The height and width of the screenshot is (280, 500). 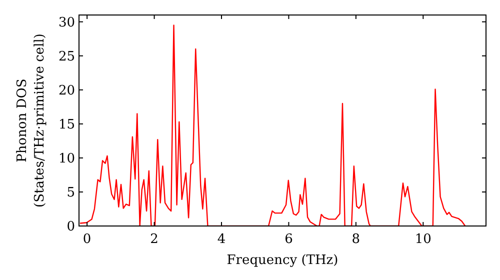 What do you see at coordinates (154, 239) in the screenshot?
I see `x-tick-label: 2` at bounding box center [154, 239].